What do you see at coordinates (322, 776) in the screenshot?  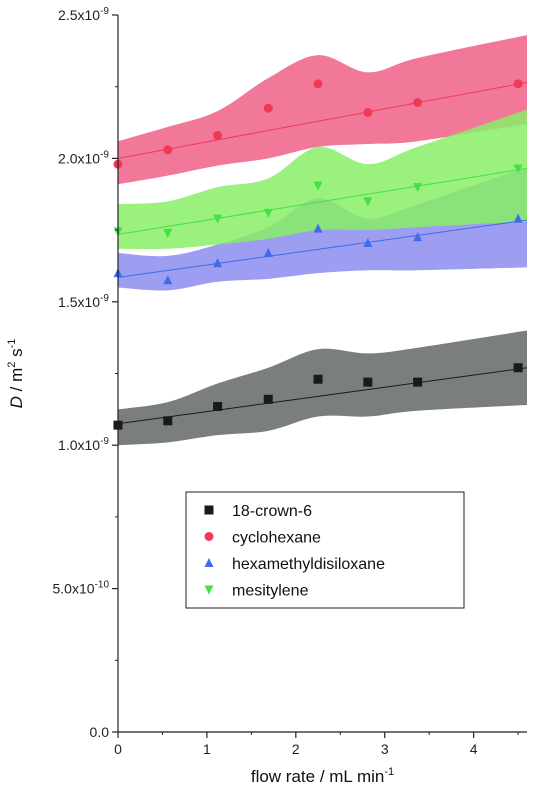 I see `x-axis-title: flow rate / mL min-1` at bounding box center [322, 776].